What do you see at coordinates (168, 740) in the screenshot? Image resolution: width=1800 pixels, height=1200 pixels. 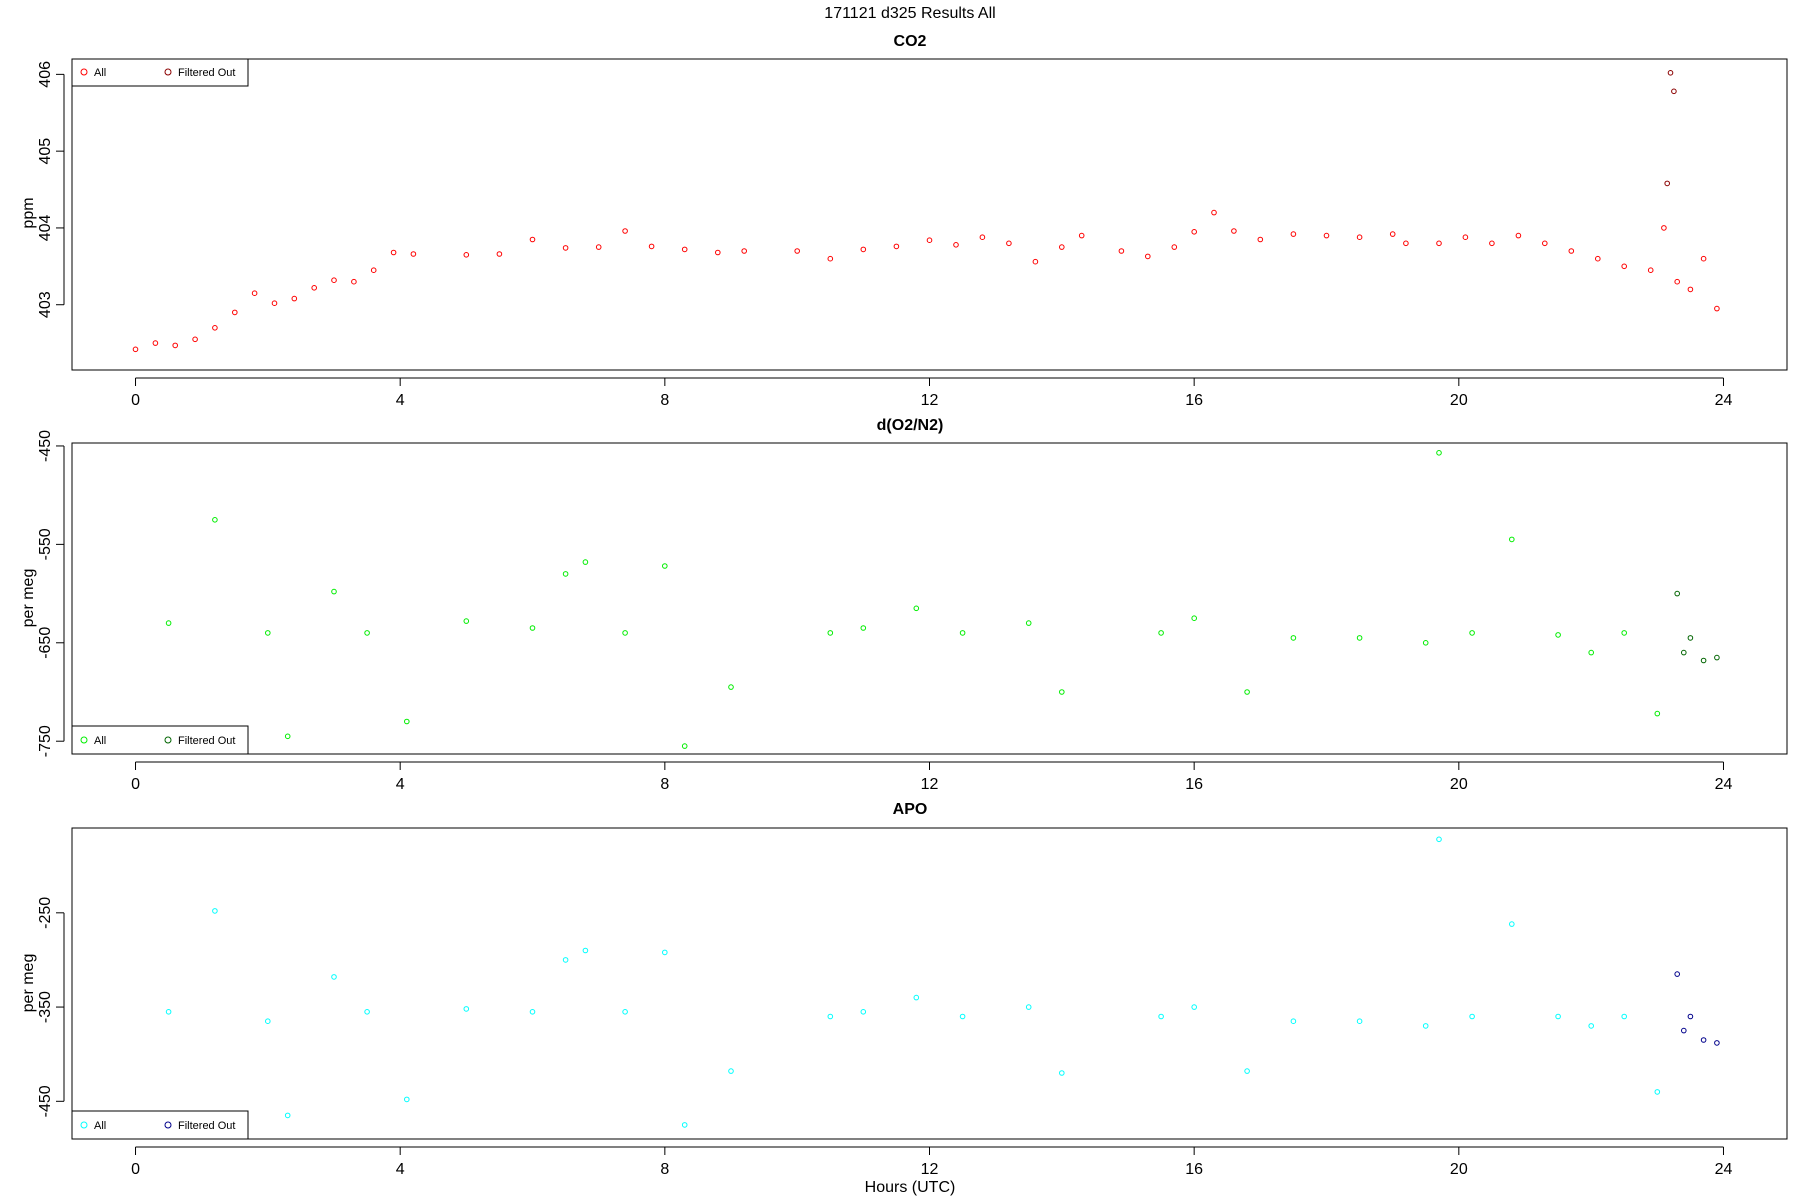 I see `do2n2-legend-filtered-marker` at bounding box center [168, 740].